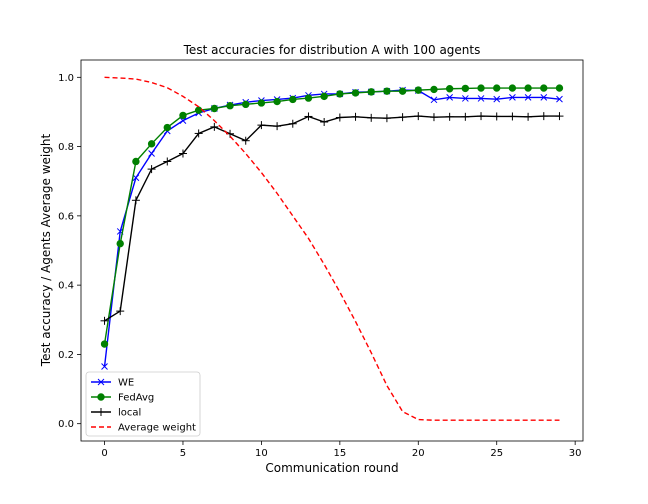 This screenshot has height=504, width=648. What do you see at coordinates (575, 453) in the screenshot?
I see `x-tick-label: 30` at bounding box center [575, 453].